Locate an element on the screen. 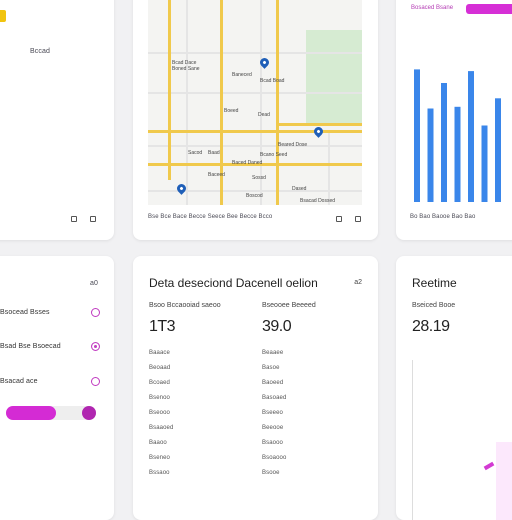 The height and width of the screenshot is (520, 512). realtime-value: 28.19 is located at coordinates (431, 326).